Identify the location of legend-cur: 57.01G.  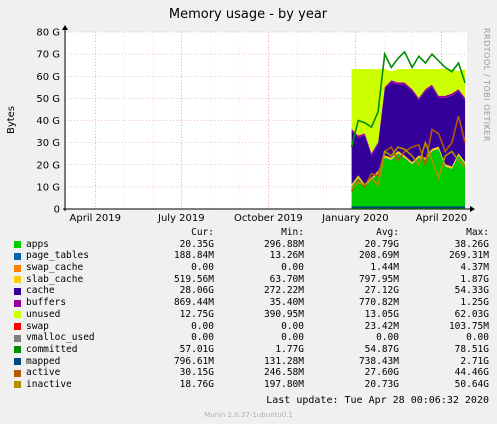
(196, 349).